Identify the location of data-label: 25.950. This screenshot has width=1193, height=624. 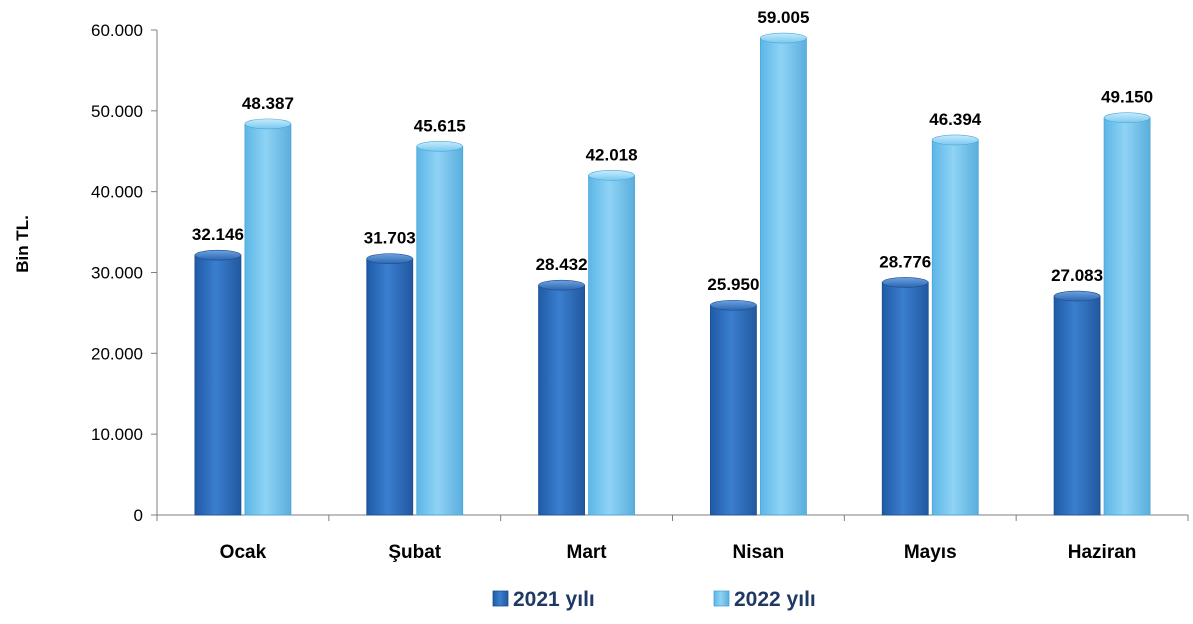
(733, 284).